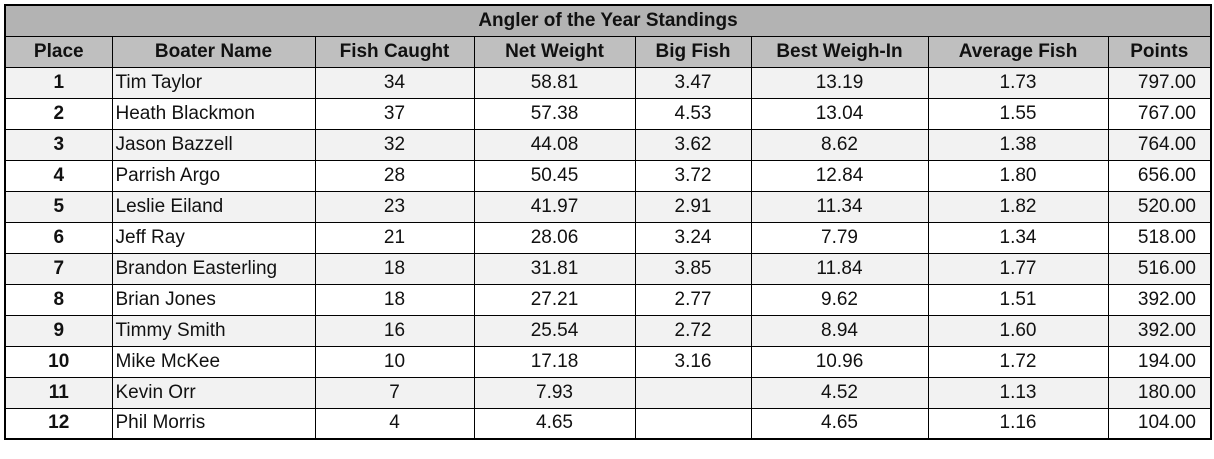 The image size is (1214, 459). I want to click on table-cell: 32, so click(394, 144).